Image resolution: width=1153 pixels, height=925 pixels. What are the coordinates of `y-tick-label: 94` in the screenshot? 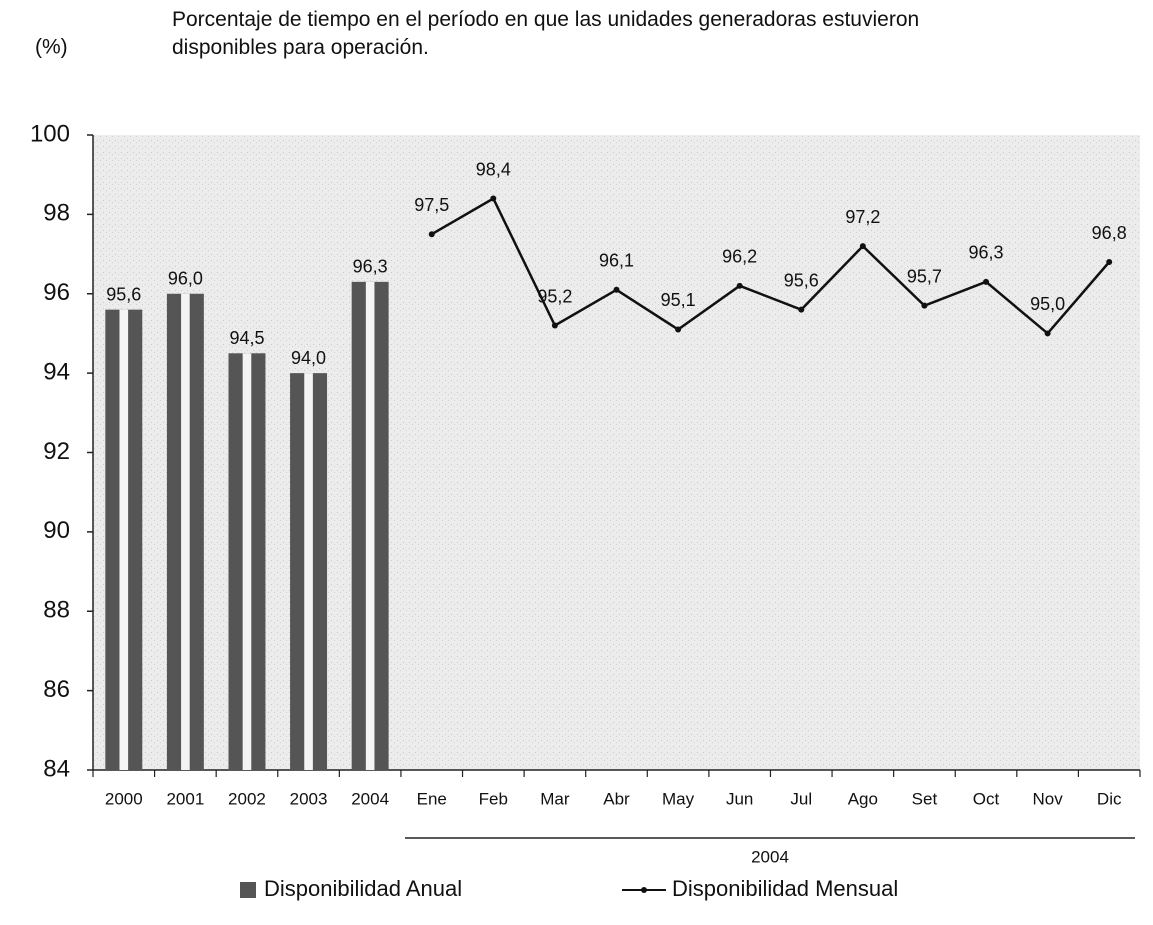 It's located at (56, 371).